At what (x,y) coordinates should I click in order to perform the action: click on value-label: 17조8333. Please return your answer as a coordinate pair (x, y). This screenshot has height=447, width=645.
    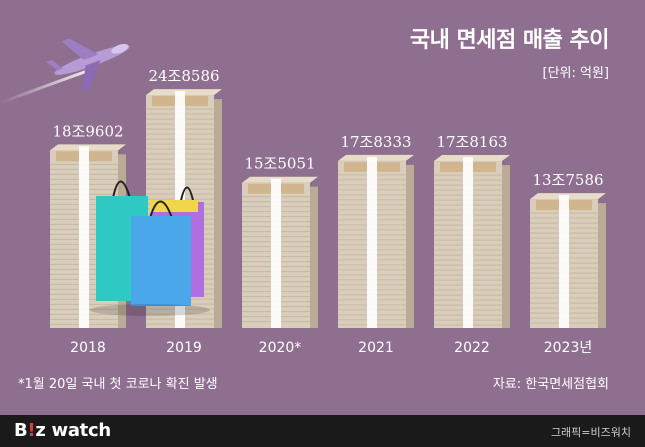
    Looking at the image, I should click on (375, 142).